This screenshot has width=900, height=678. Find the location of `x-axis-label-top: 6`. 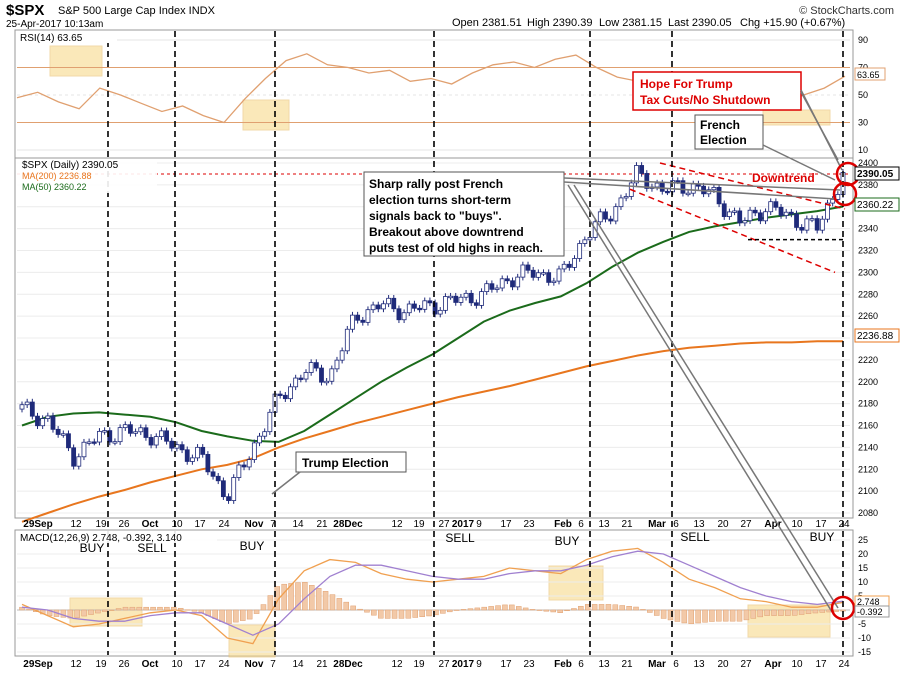

x-axis-label-top: 6 is located at coordinates (676, 524).